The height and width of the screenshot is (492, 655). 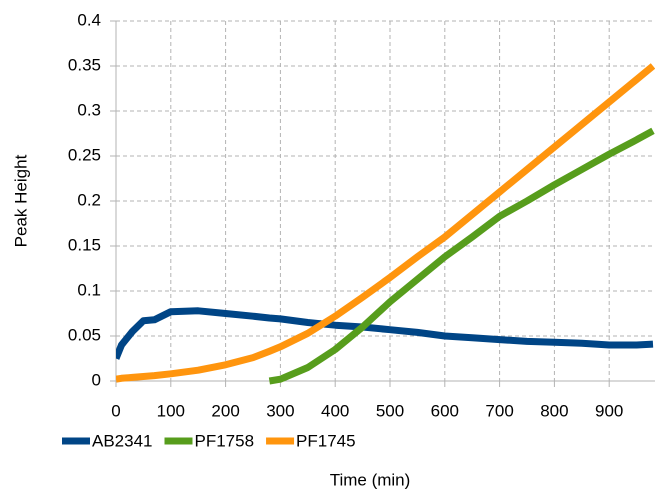 I want to click on x-tick-label: 800, so click(x=554, y=410).